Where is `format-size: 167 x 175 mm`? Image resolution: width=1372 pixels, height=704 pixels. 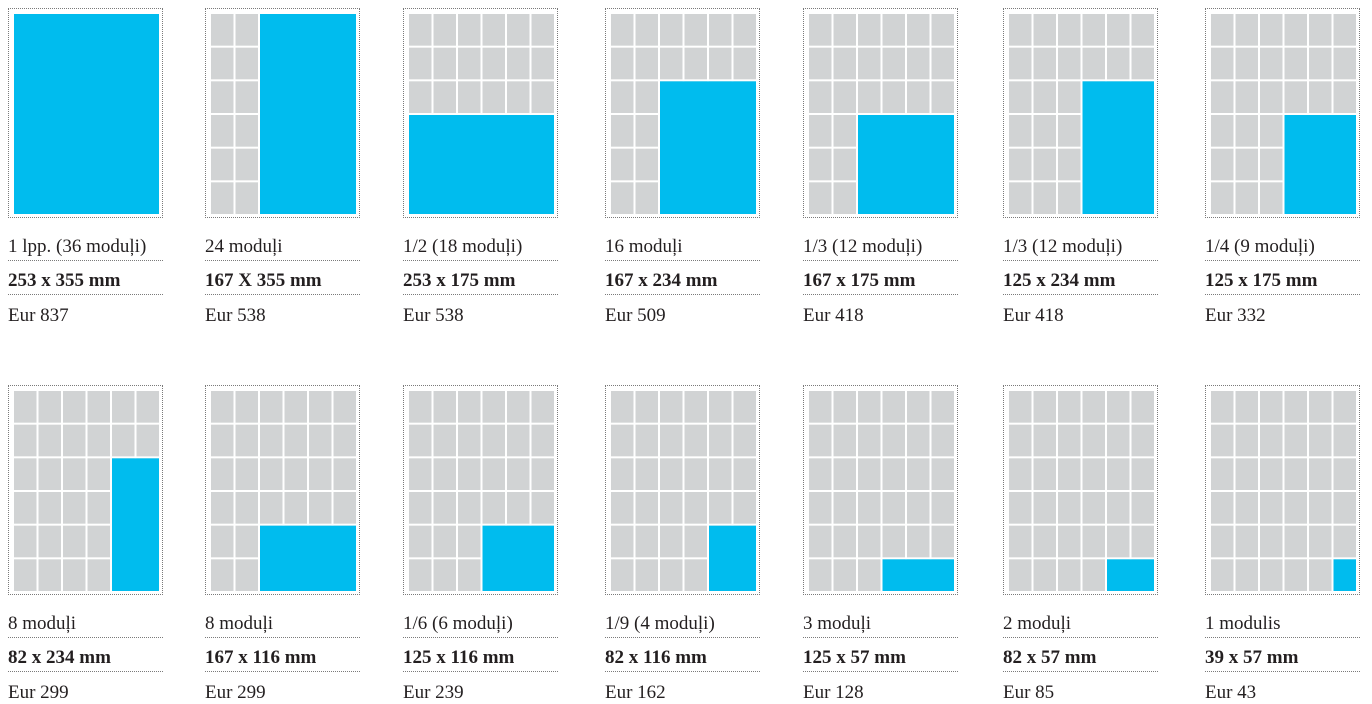
format-size: 167 x 175 mm is located at coordinates (880, 282).